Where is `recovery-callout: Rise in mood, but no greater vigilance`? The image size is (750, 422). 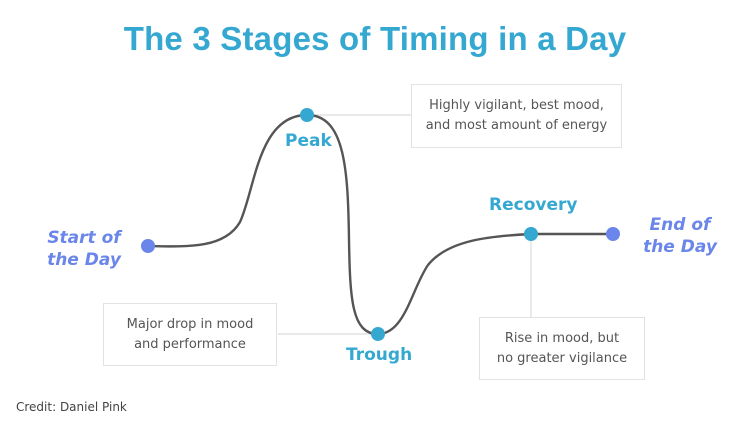 recovery-callout: Rise in mood, but no greater vigilance is located at coordinates (562, 348).